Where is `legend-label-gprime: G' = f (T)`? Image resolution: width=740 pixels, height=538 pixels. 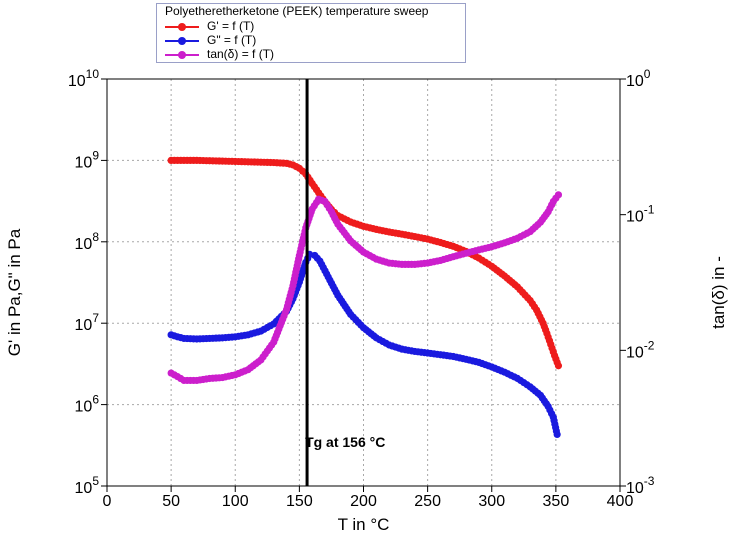
legend-label-gprime: G' = f (T) is located at coordinates (231, 26).